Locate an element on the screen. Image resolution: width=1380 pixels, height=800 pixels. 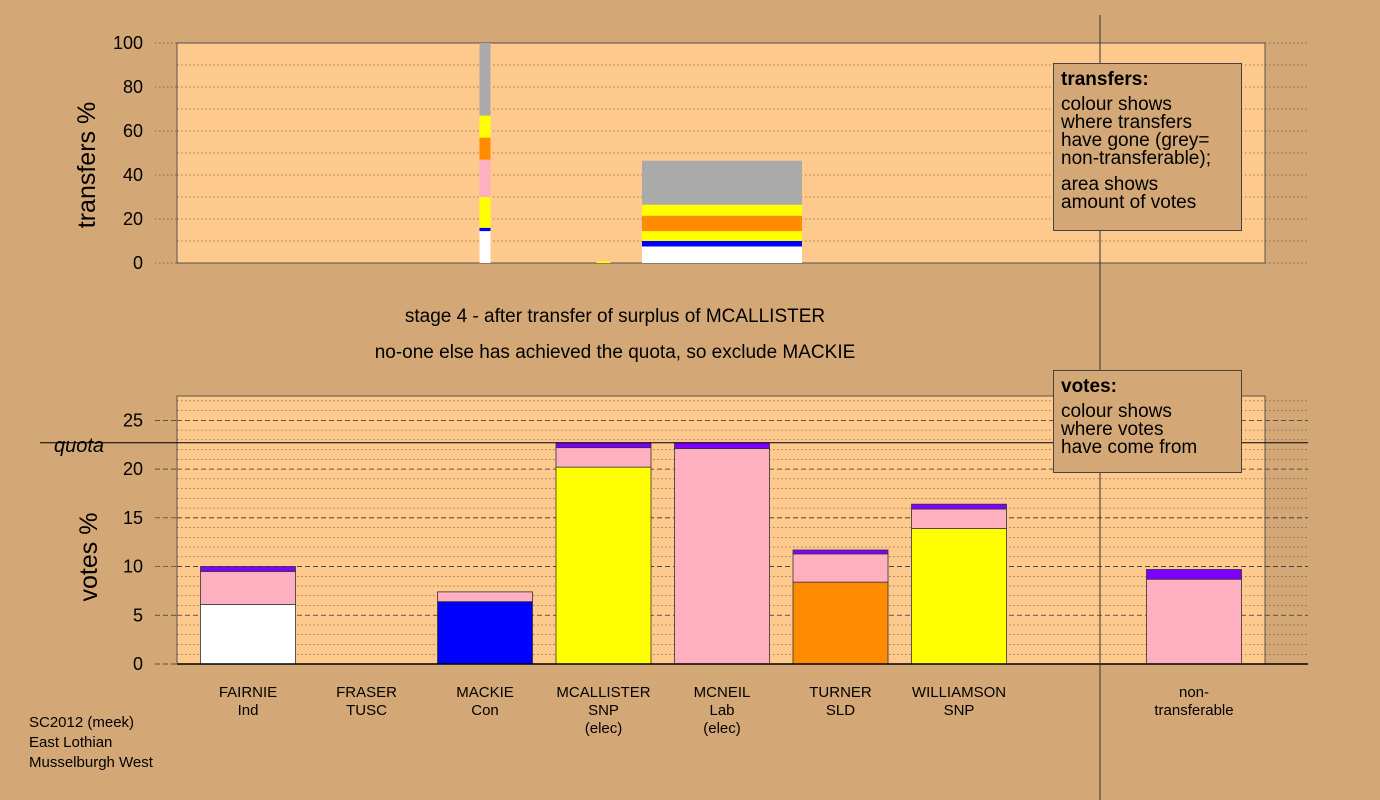
votes-tick-label: 15 is located at coordinates (133, 518).